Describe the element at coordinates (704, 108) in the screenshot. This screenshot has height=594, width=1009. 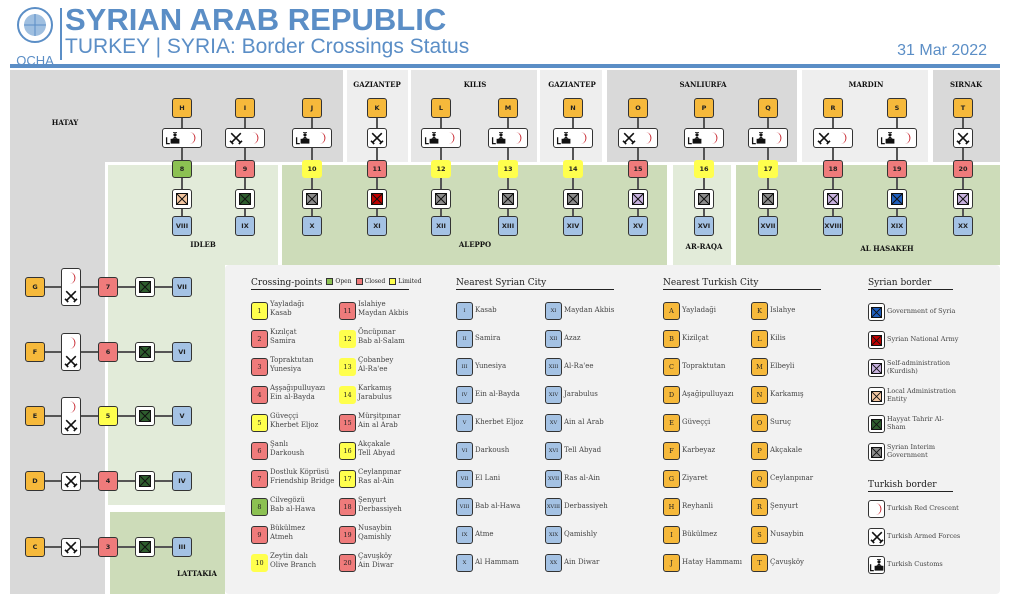
I see `turkish-city-marker: P` at that location.